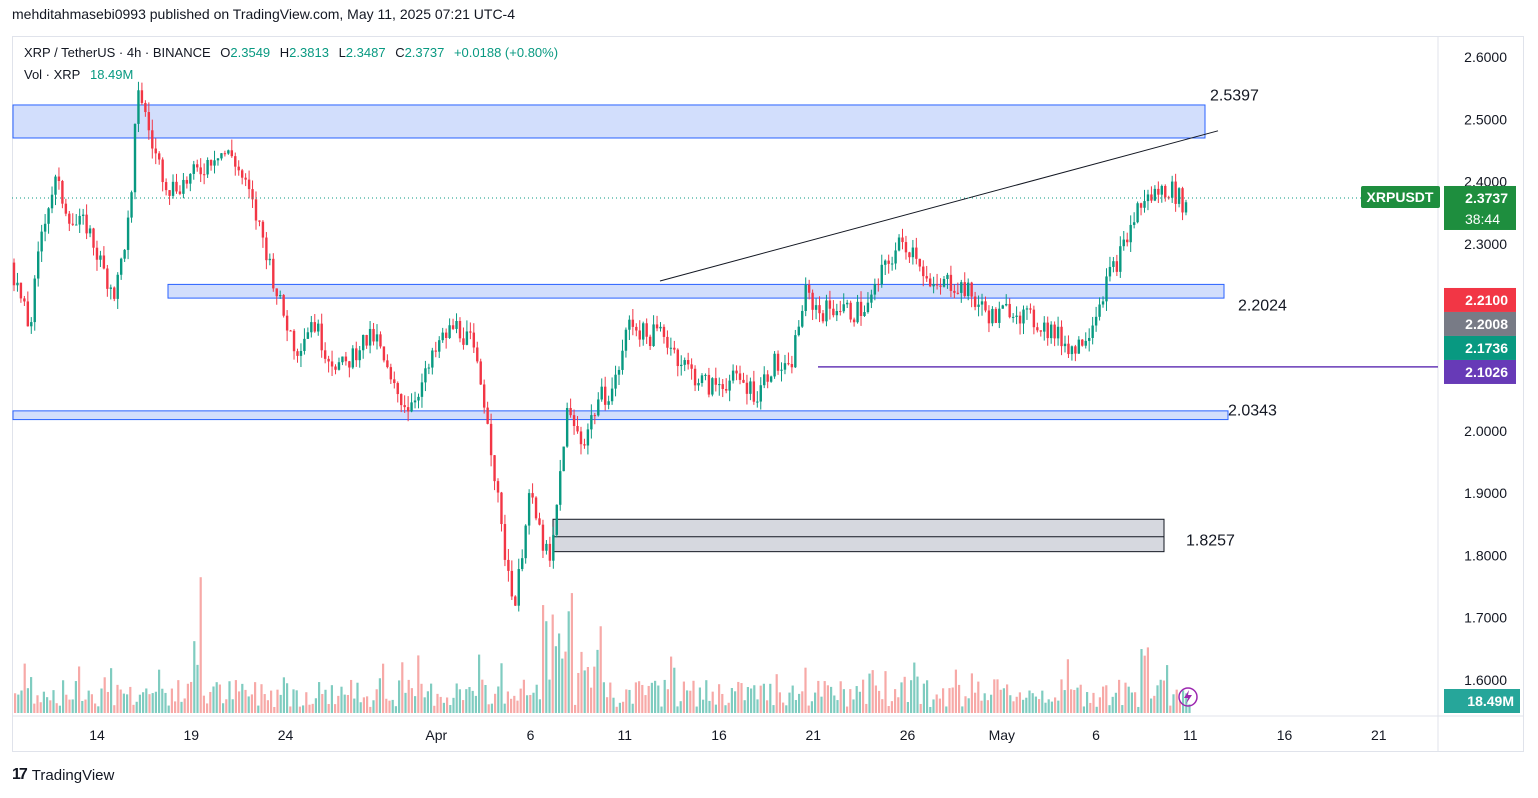 Image resolution: width=1538 pixels, height=798 pixels. I want to click on symbol-title: XRP / TetherUS · 4h · BINANCE, so click(117, 52).